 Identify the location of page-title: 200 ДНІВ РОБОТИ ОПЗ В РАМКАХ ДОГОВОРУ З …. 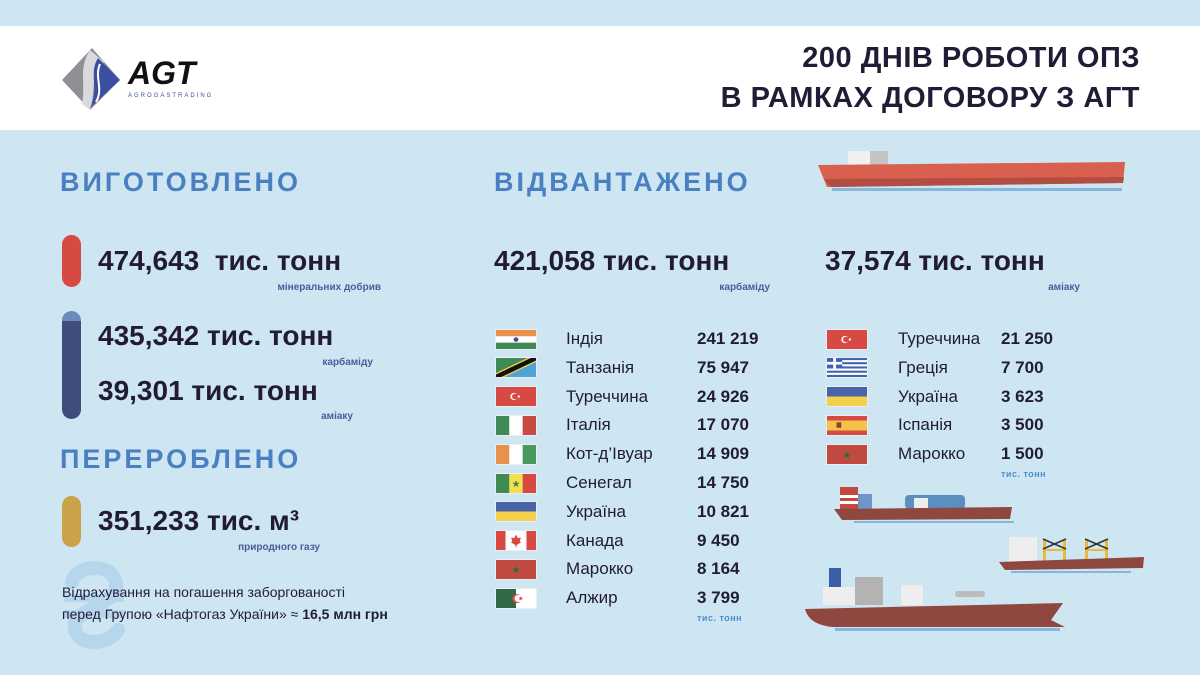
(930, 78).